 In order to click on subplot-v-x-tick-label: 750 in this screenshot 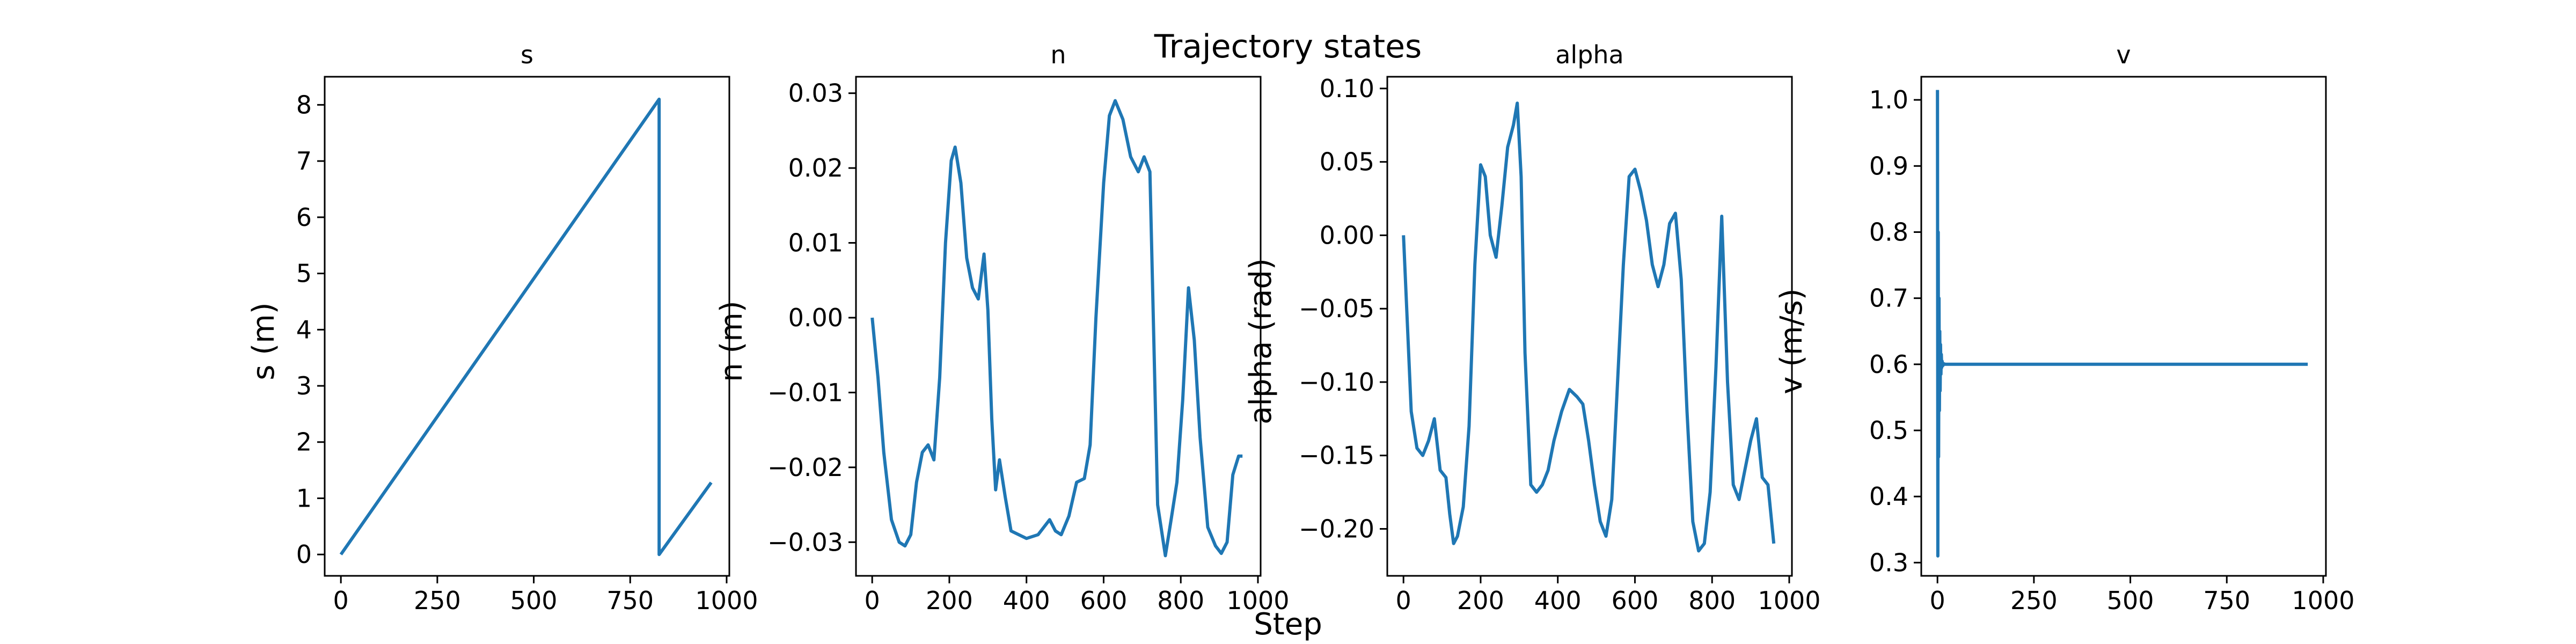, I will do `click(2226, 600)`.